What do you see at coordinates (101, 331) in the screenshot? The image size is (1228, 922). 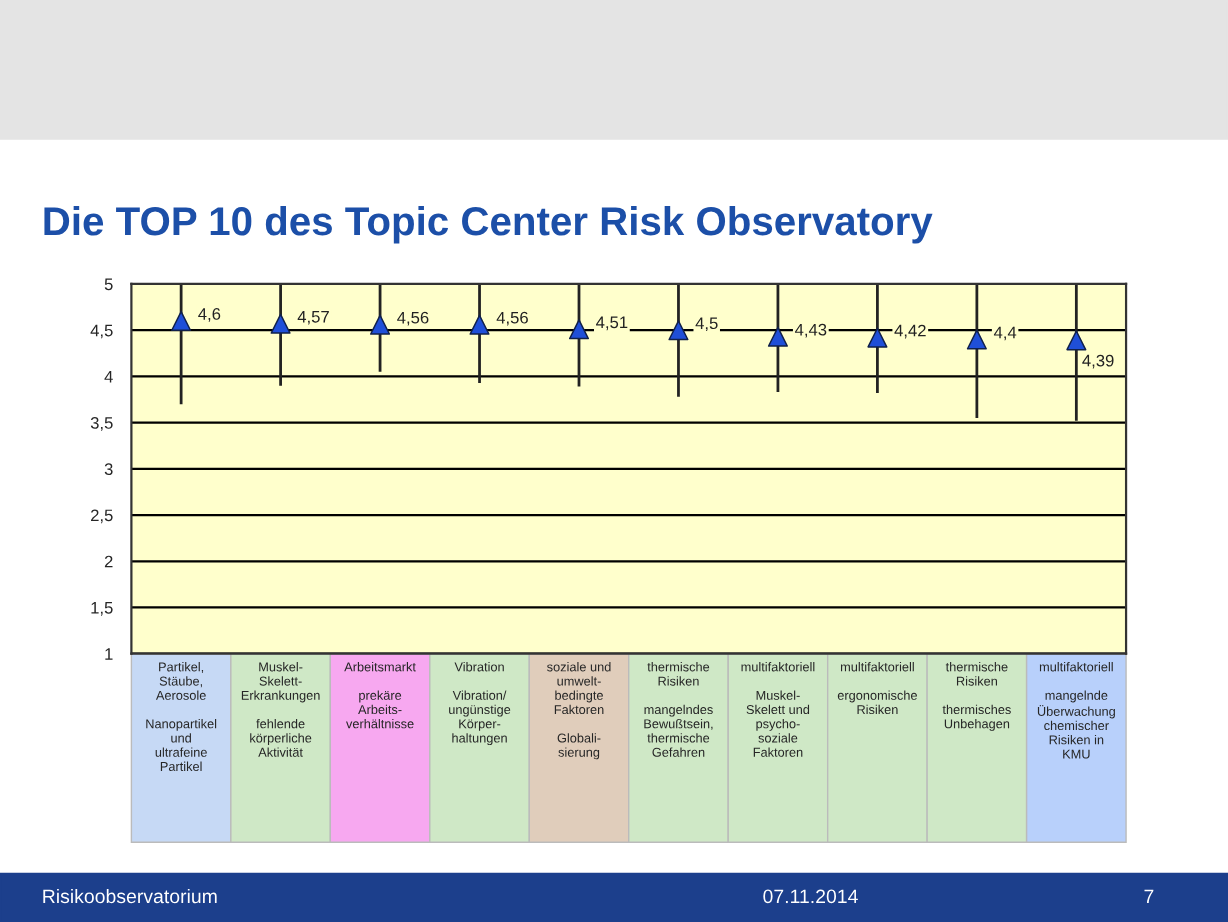 I see `y-tick-label: 4,5` at bounding box center [101, 331].